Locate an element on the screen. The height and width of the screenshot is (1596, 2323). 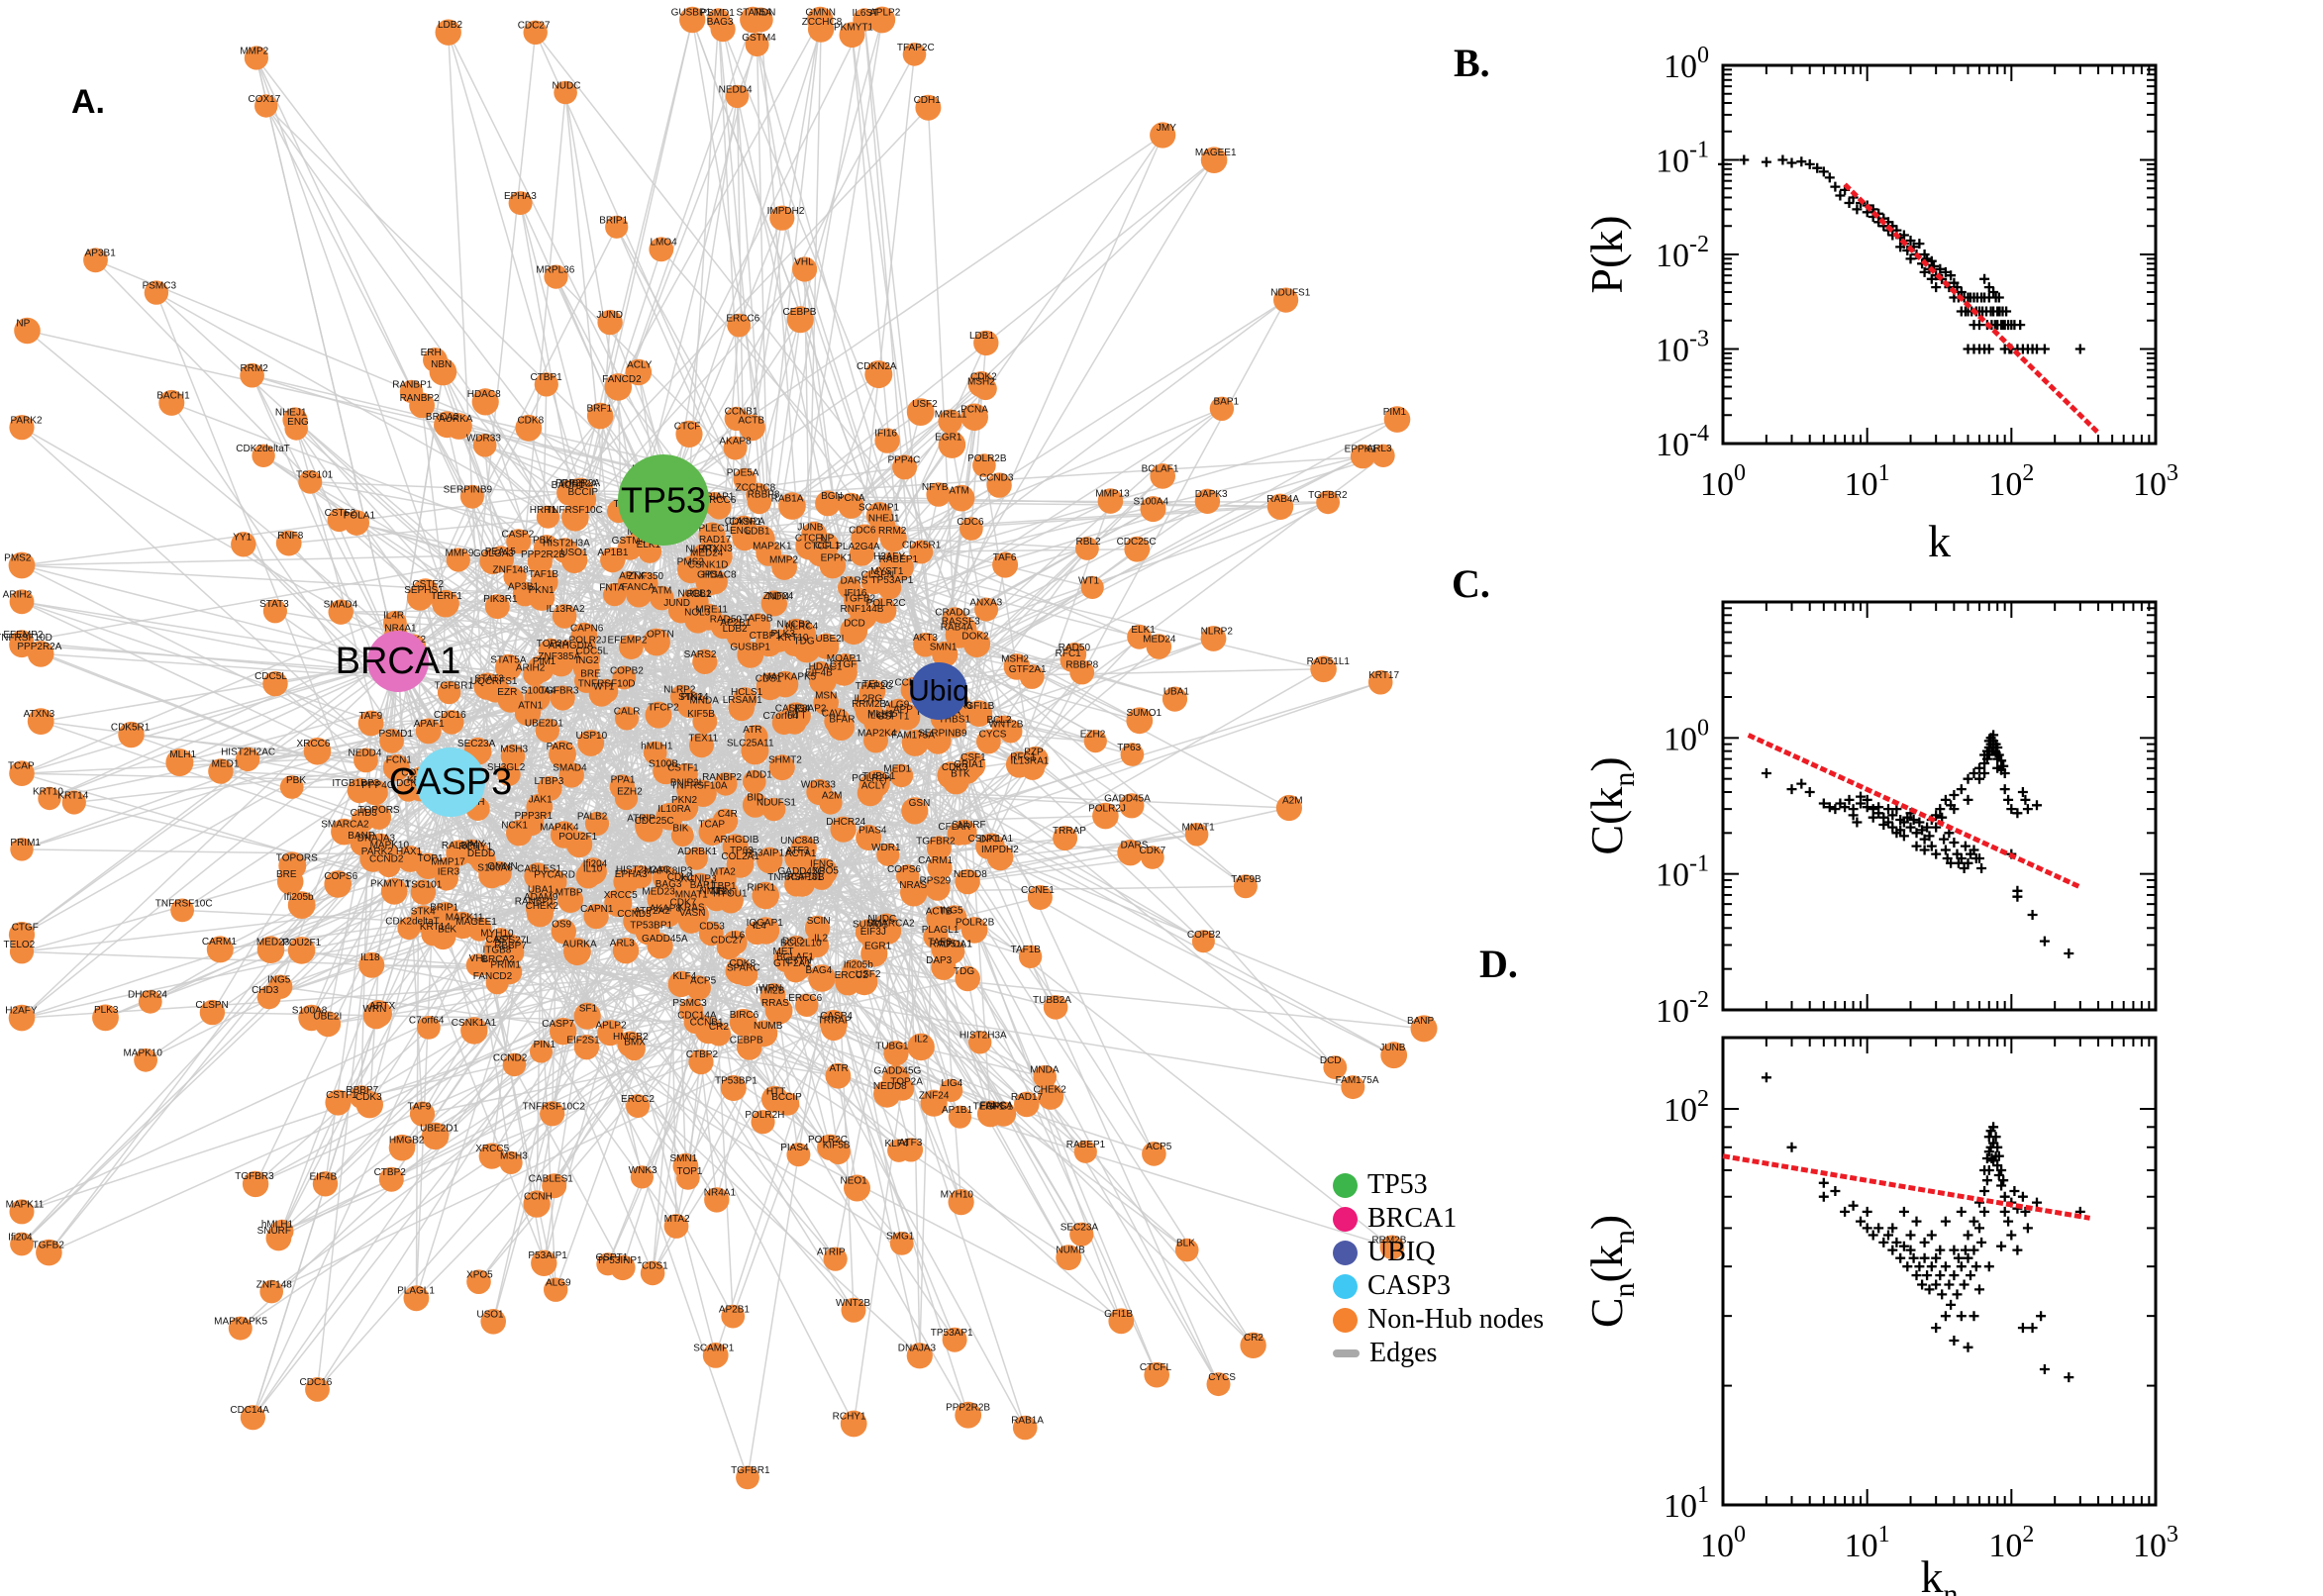
gene-label: KRT10 is located at coordinates (794, 638).